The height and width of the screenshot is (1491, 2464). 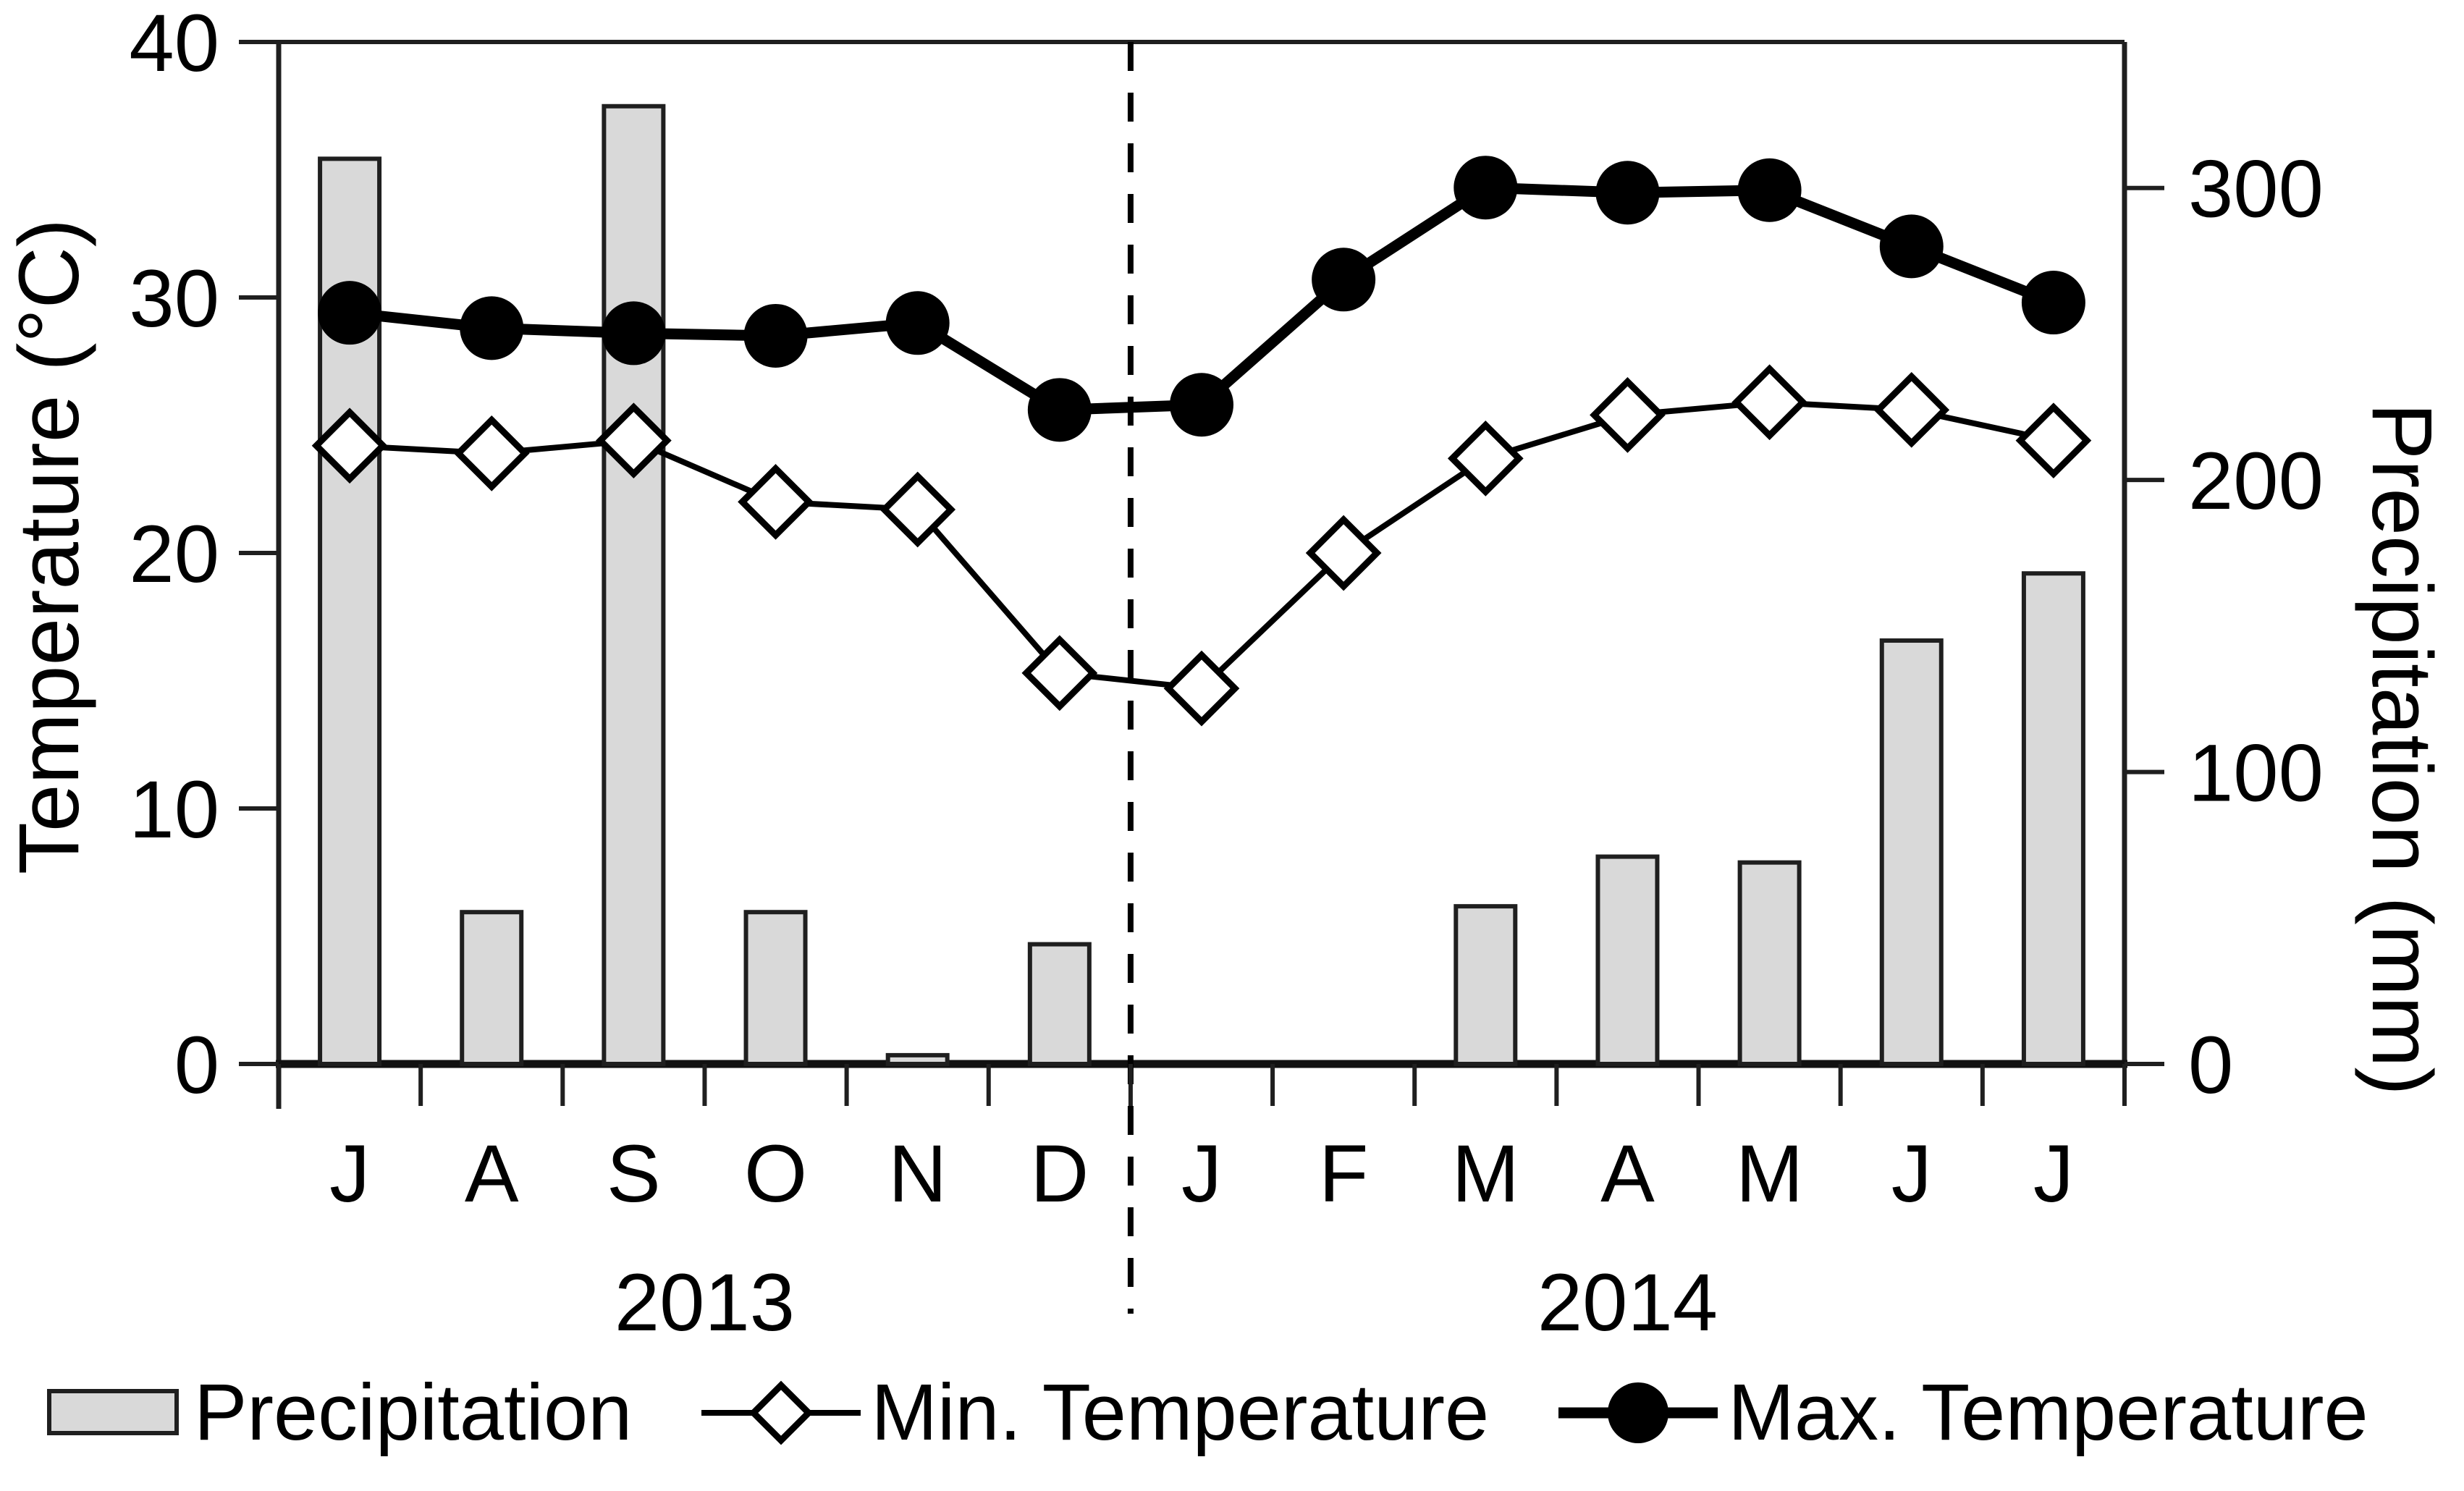 What do you see at coordinates (2210, 1065) in the screenshot?
I see `right-axis-tick-label: 0` at bounding box center [2210, 1065].